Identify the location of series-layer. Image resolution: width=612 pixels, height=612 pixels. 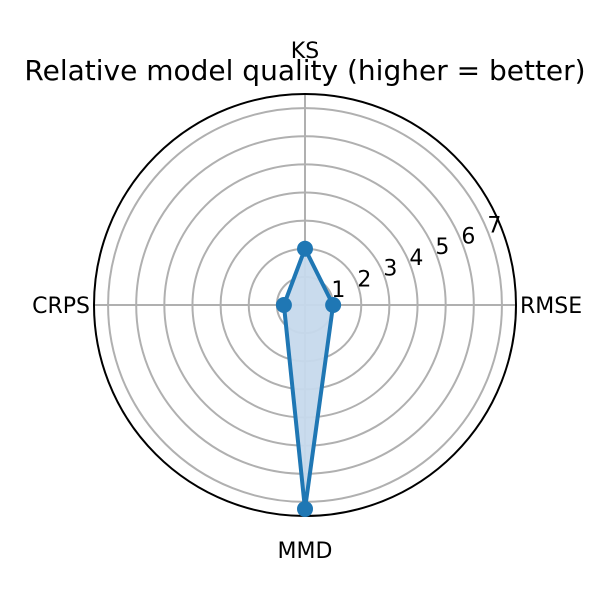
(308, 378).